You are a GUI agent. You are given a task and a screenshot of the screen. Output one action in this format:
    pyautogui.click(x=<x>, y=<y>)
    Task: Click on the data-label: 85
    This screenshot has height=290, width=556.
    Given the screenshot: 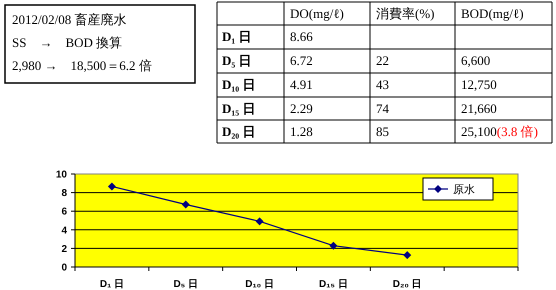 What is the action you would take?
    pyautogui.click(x=382, y=131)
    